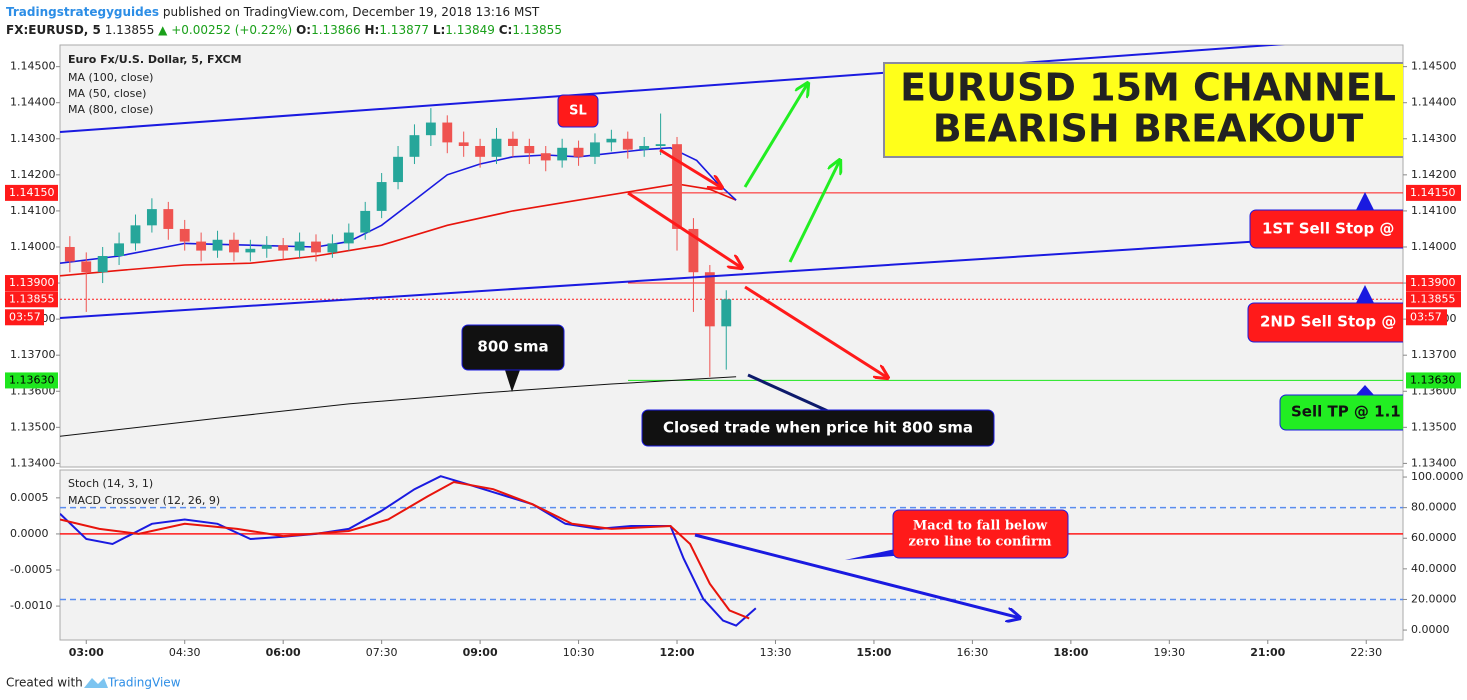 The image size is (1467, 700). I want to click on y-tick-label: -0.0010, so click(31, 605).